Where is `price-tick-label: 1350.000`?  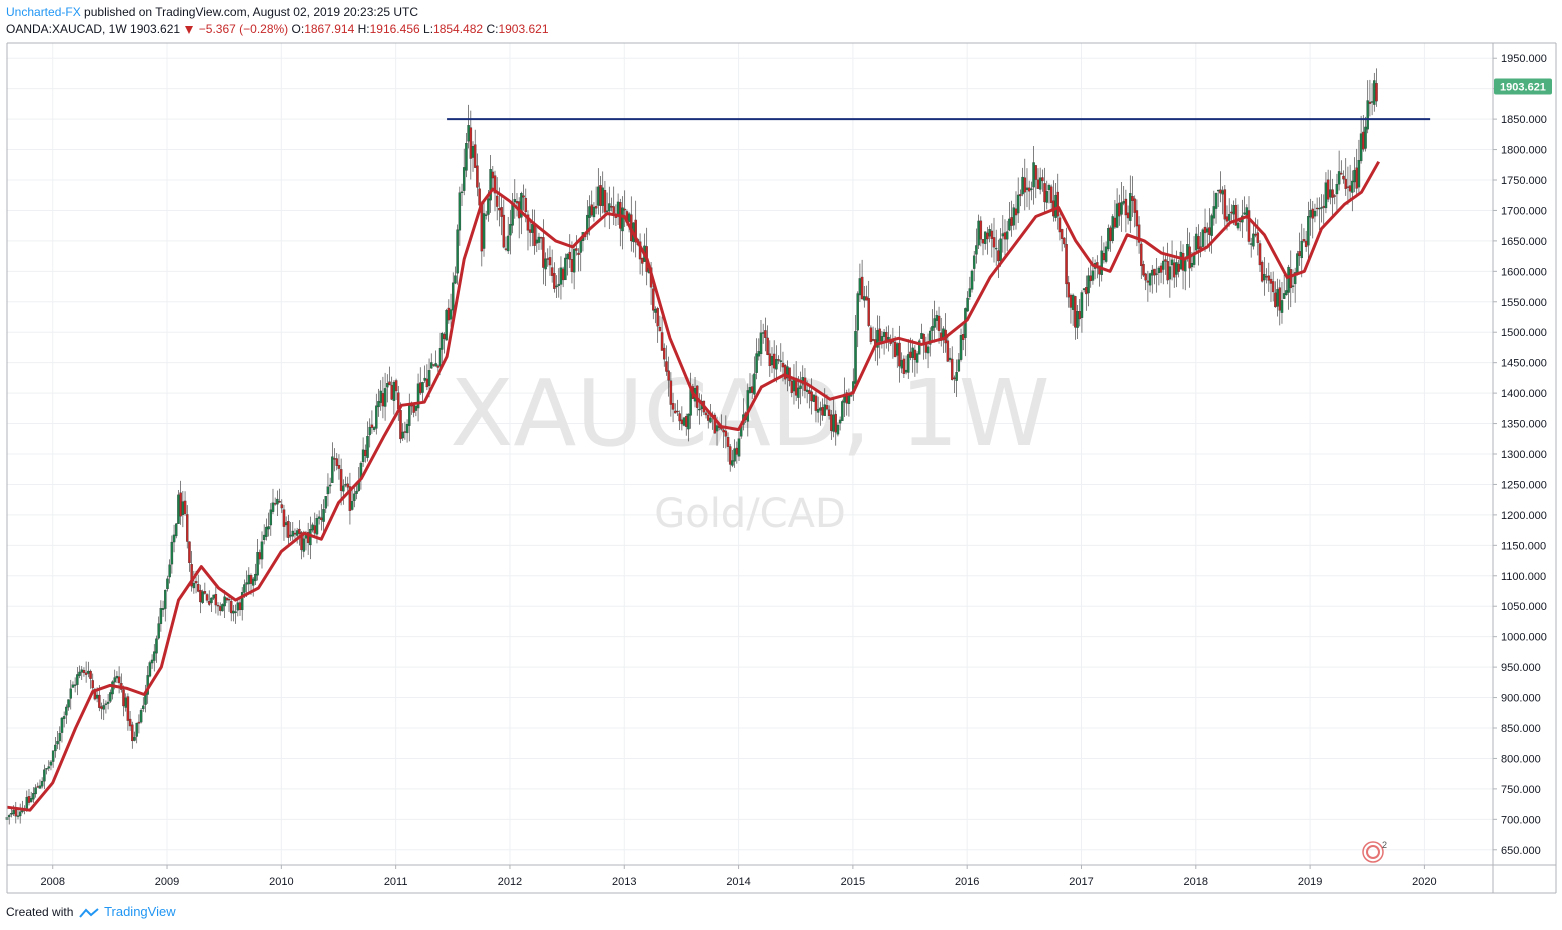
price-tick-label: 1350.000 is located at coordinates (1524, 425).